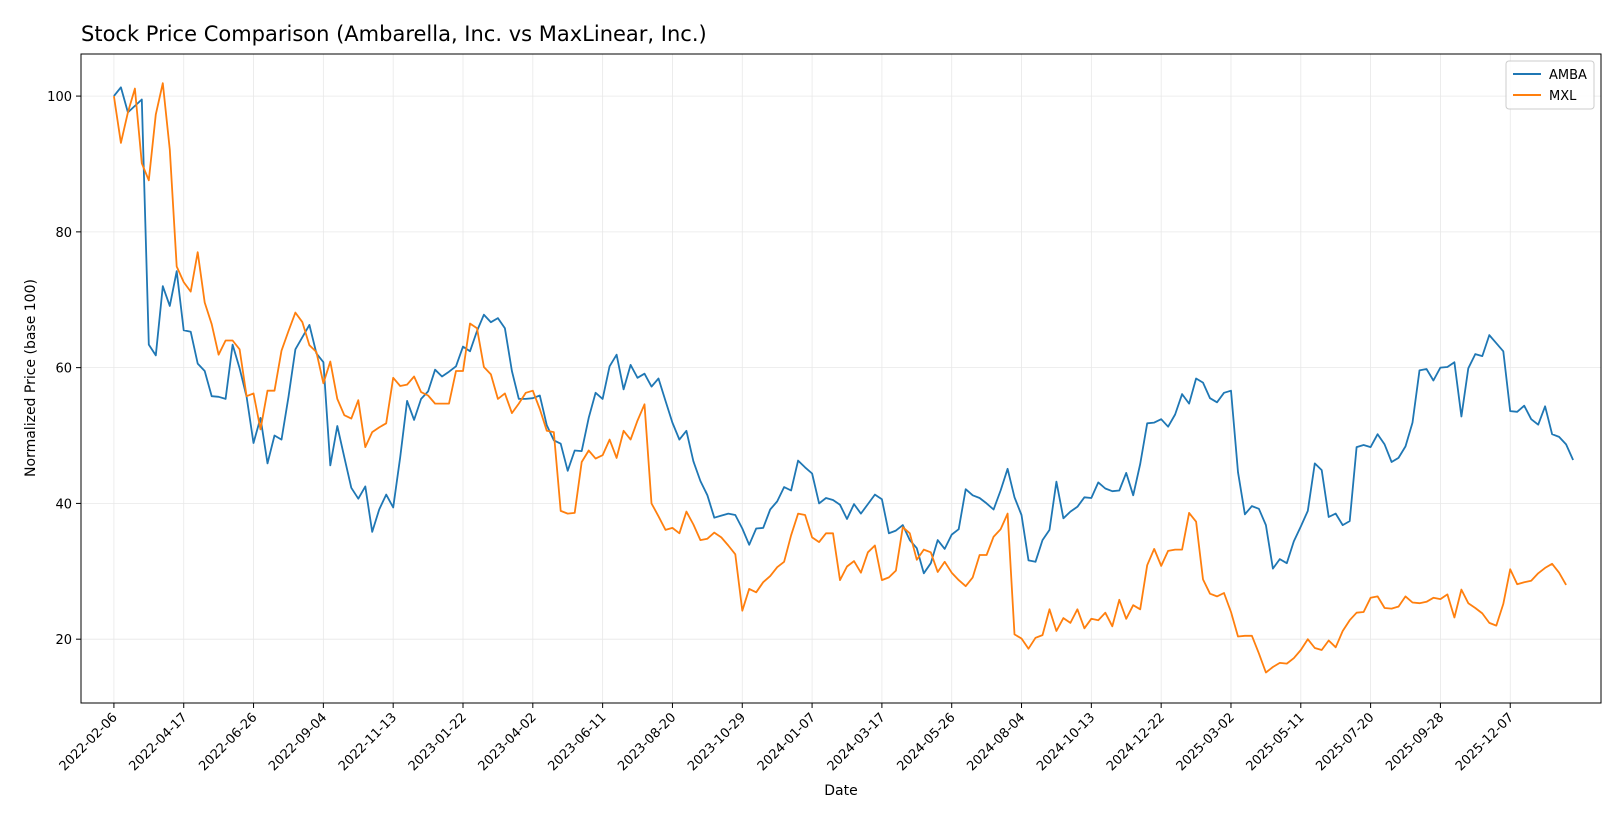 The image size is (1620, 819). What do you see at coordinates (31, 378) in the screenshot?
I see `y-axis-label: Normalized Price (base 100)` at bounding box center [31, 378].